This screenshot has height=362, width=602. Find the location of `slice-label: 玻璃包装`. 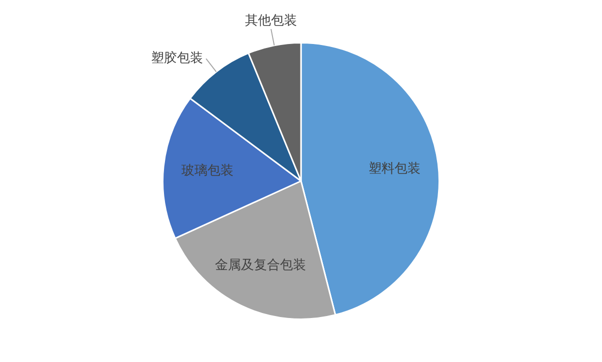

slice-label: 玻璃包装 is located at coordinates (208, 170).